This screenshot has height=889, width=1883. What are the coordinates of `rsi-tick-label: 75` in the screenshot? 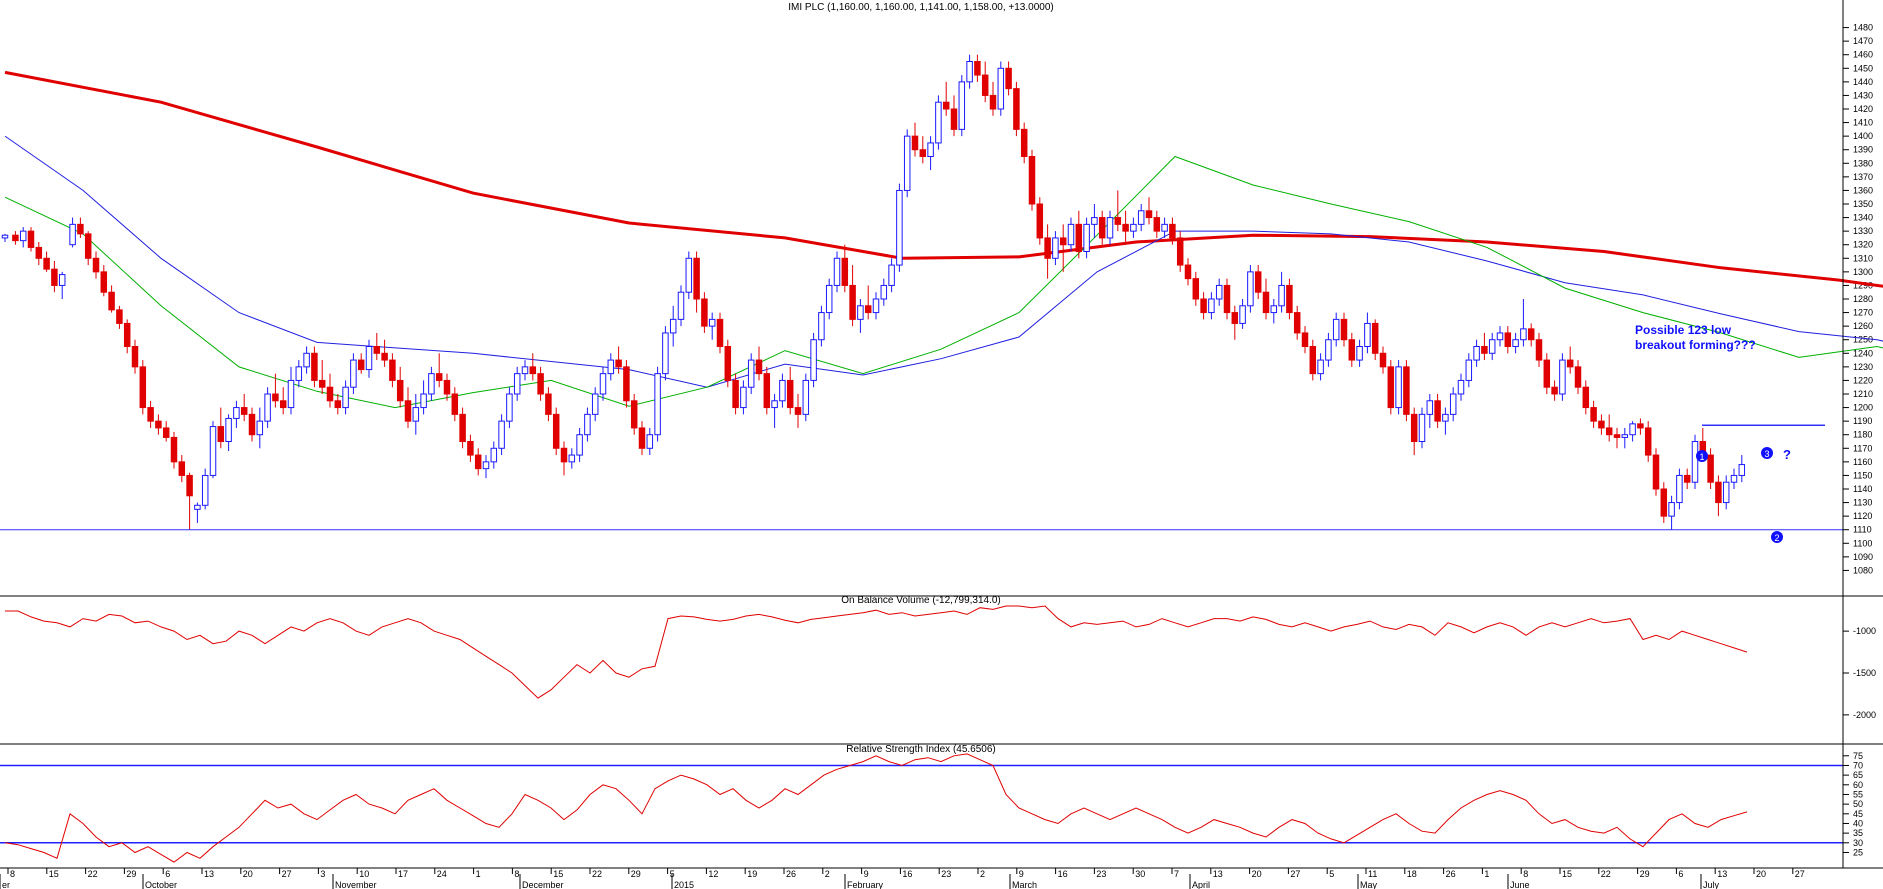 It's located at (1858, 756).